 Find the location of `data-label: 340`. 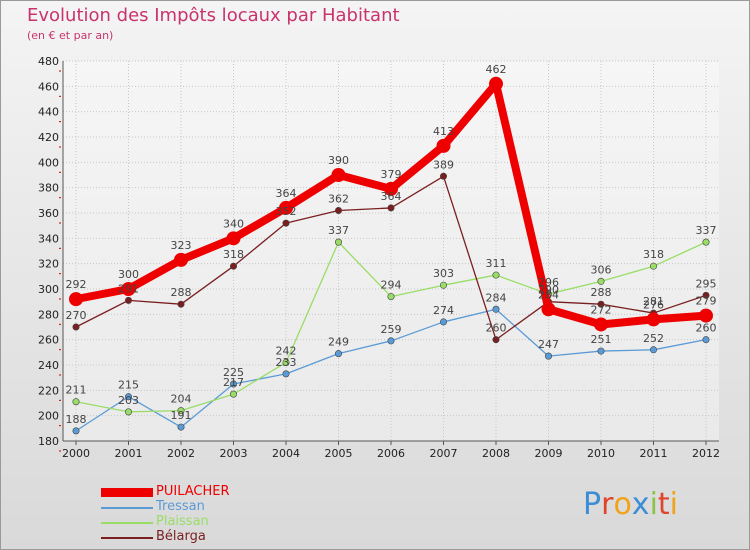

data-label: 340 is located at coordinates (233, 223).